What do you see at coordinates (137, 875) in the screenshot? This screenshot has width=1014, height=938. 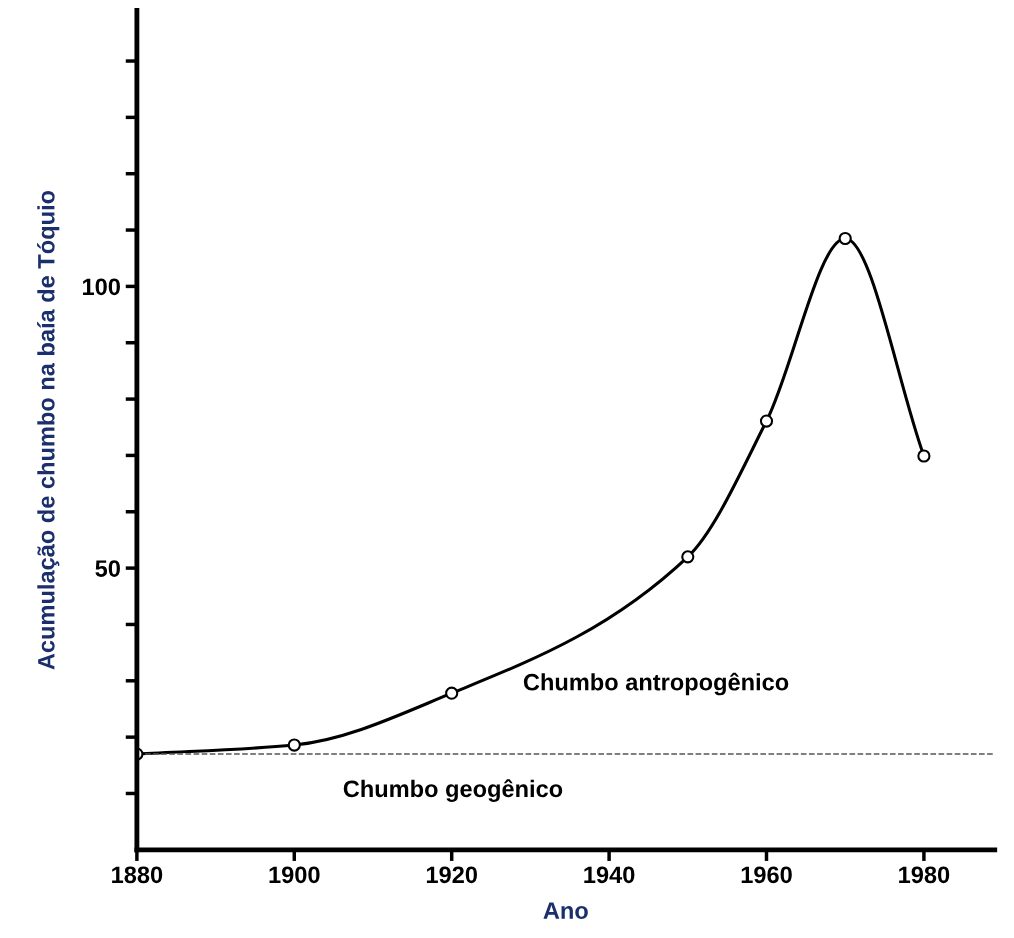 I see `x-tick-label: 1880` at bounding box center [137, 875].